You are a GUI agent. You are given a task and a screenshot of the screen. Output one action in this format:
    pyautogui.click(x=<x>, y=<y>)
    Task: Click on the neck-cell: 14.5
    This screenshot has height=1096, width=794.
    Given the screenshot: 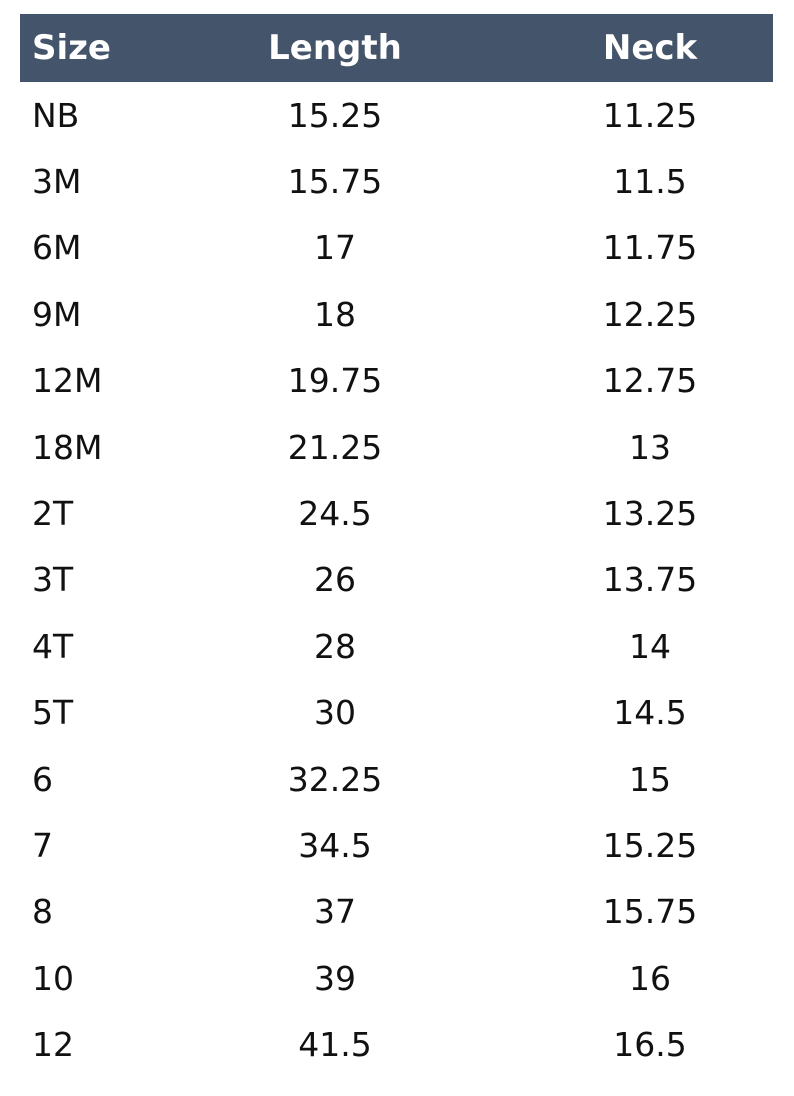 What is the action you would take?
    pyautogui.click(x=650, y=713)
    